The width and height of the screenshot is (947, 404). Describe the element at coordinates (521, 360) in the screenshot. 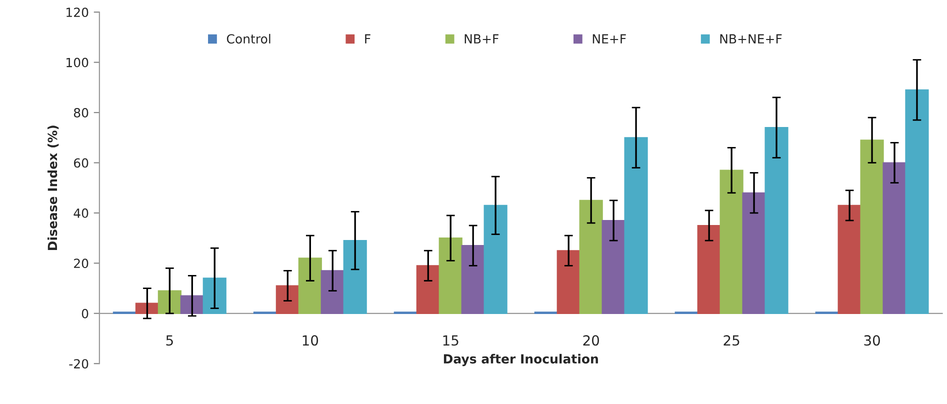

I see `x-axis-title: Days after Inoculation` at that location.